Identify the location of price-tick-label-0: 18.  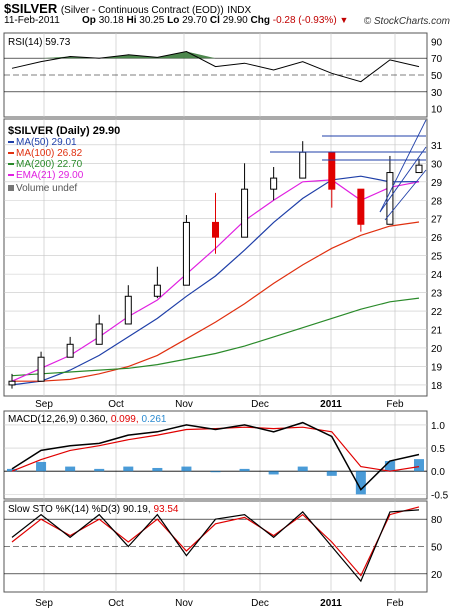
(437, 386).